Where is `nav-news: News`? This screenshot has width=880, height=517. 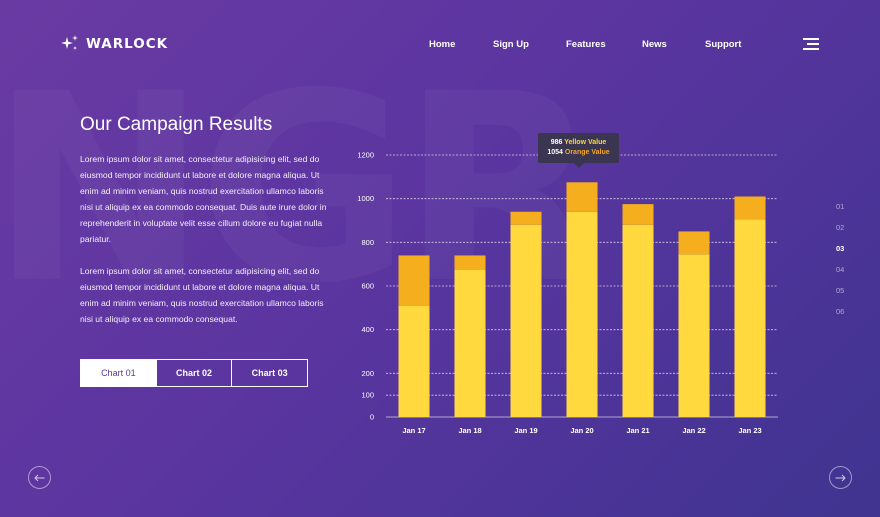 nav-news: News is located at coordinates (654, 44).